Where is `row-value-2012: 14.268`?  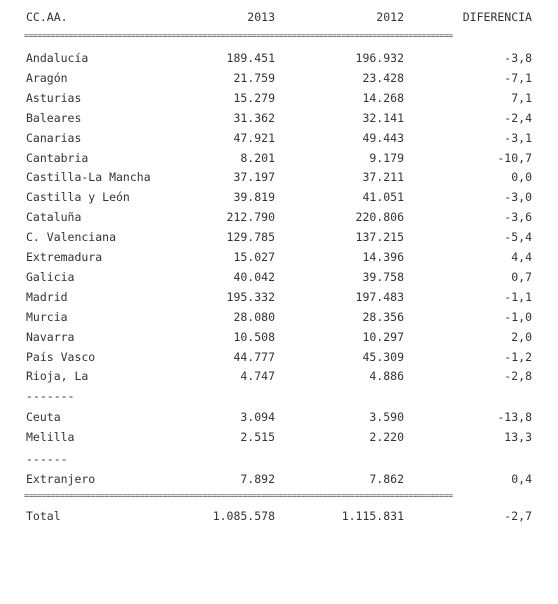 row-value-2012: 14.268 is located at coordinates (383, 97).